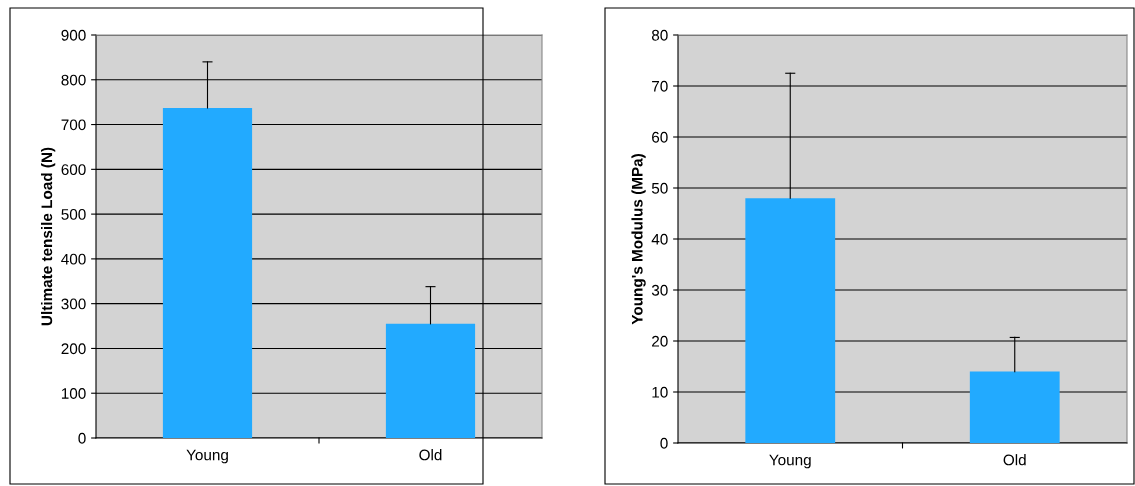  I want to click on y-tick-label: 50, so click(659, 188).